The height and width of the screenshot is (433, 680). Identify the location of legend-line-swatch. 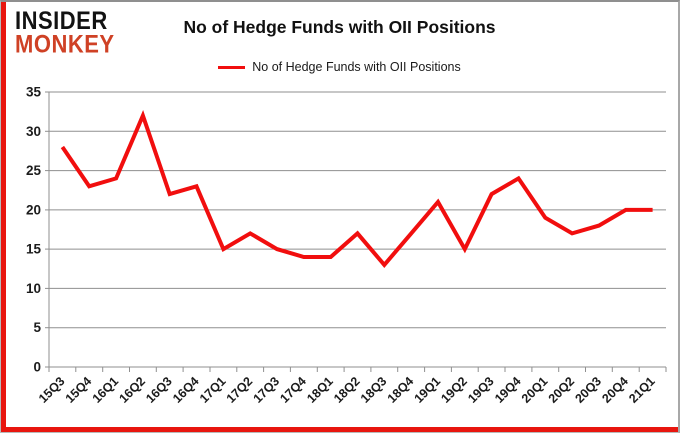
(232, 67).